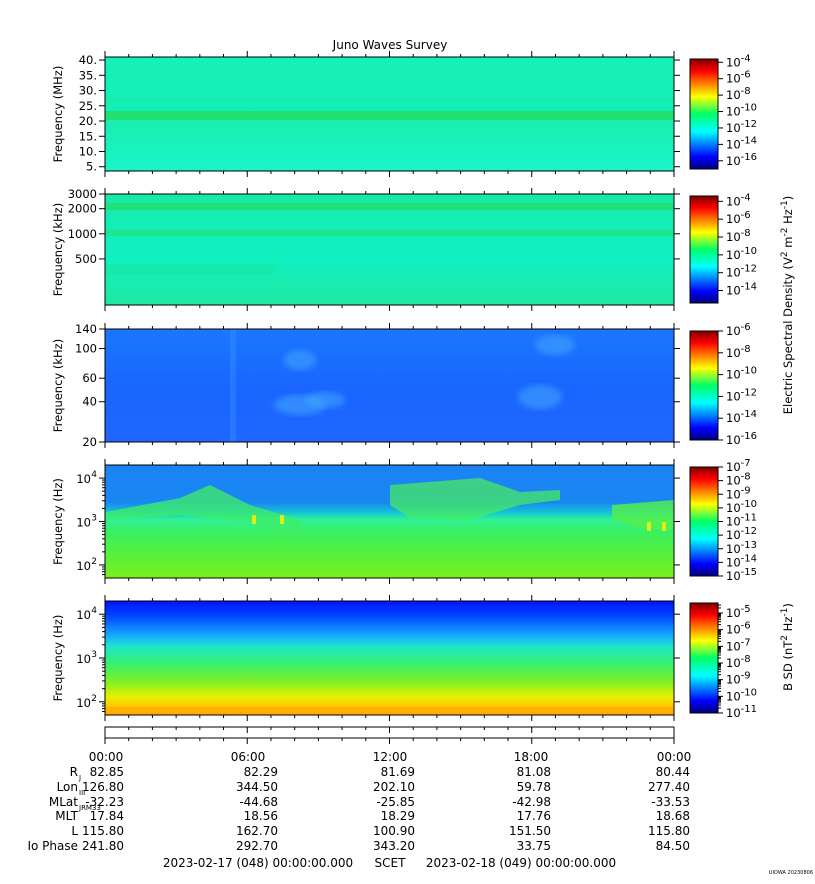  Describe the element at coordinates (394, 787) in the screenshot. I see `ephem-value-2-3: 202.10` at that location.